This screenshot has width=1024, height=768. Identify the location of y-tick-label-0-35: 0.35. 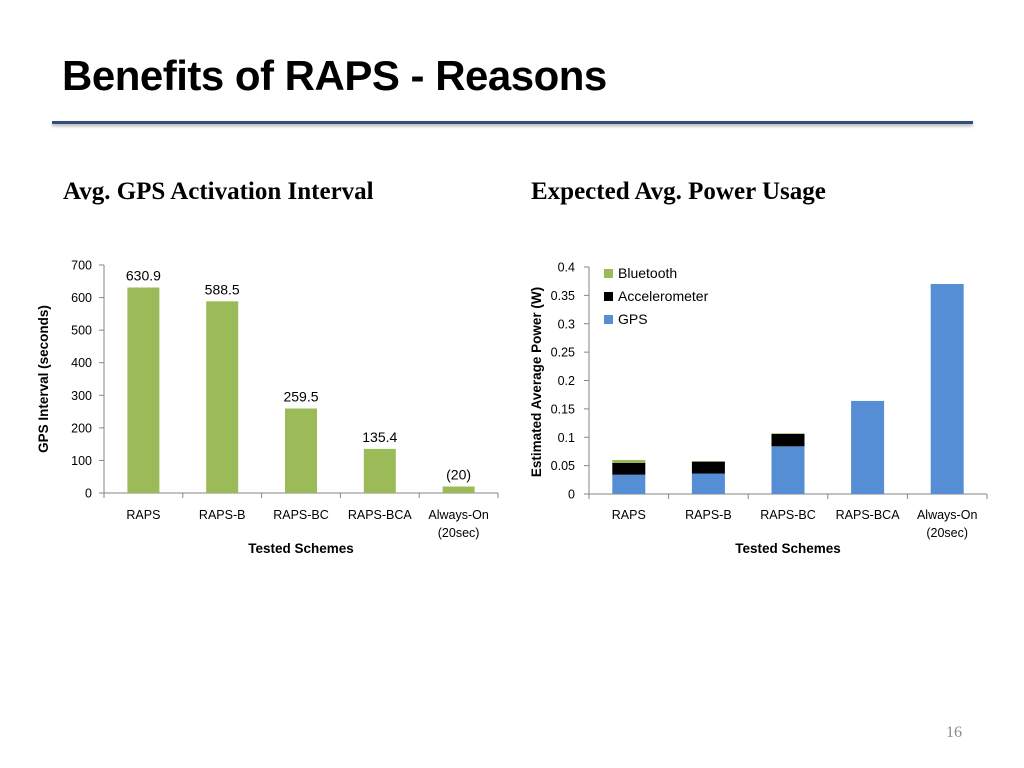
(563, 296).